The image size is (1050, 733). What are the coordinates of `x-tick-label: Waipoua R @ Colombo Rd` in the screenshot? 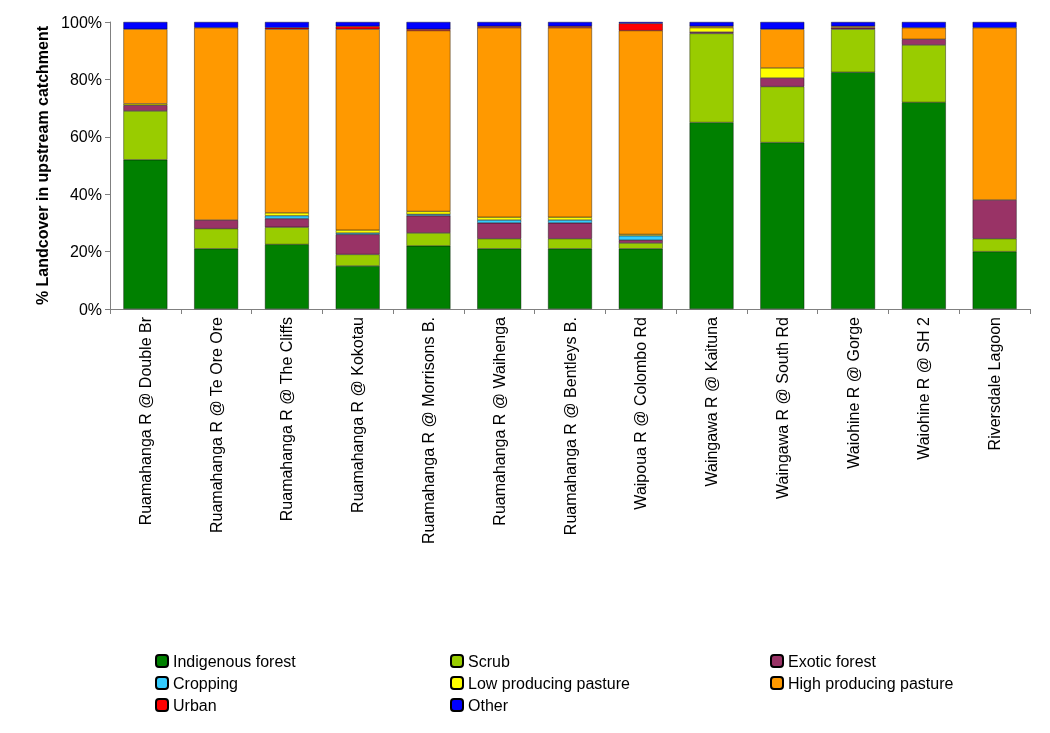 It's located at (641, 413).